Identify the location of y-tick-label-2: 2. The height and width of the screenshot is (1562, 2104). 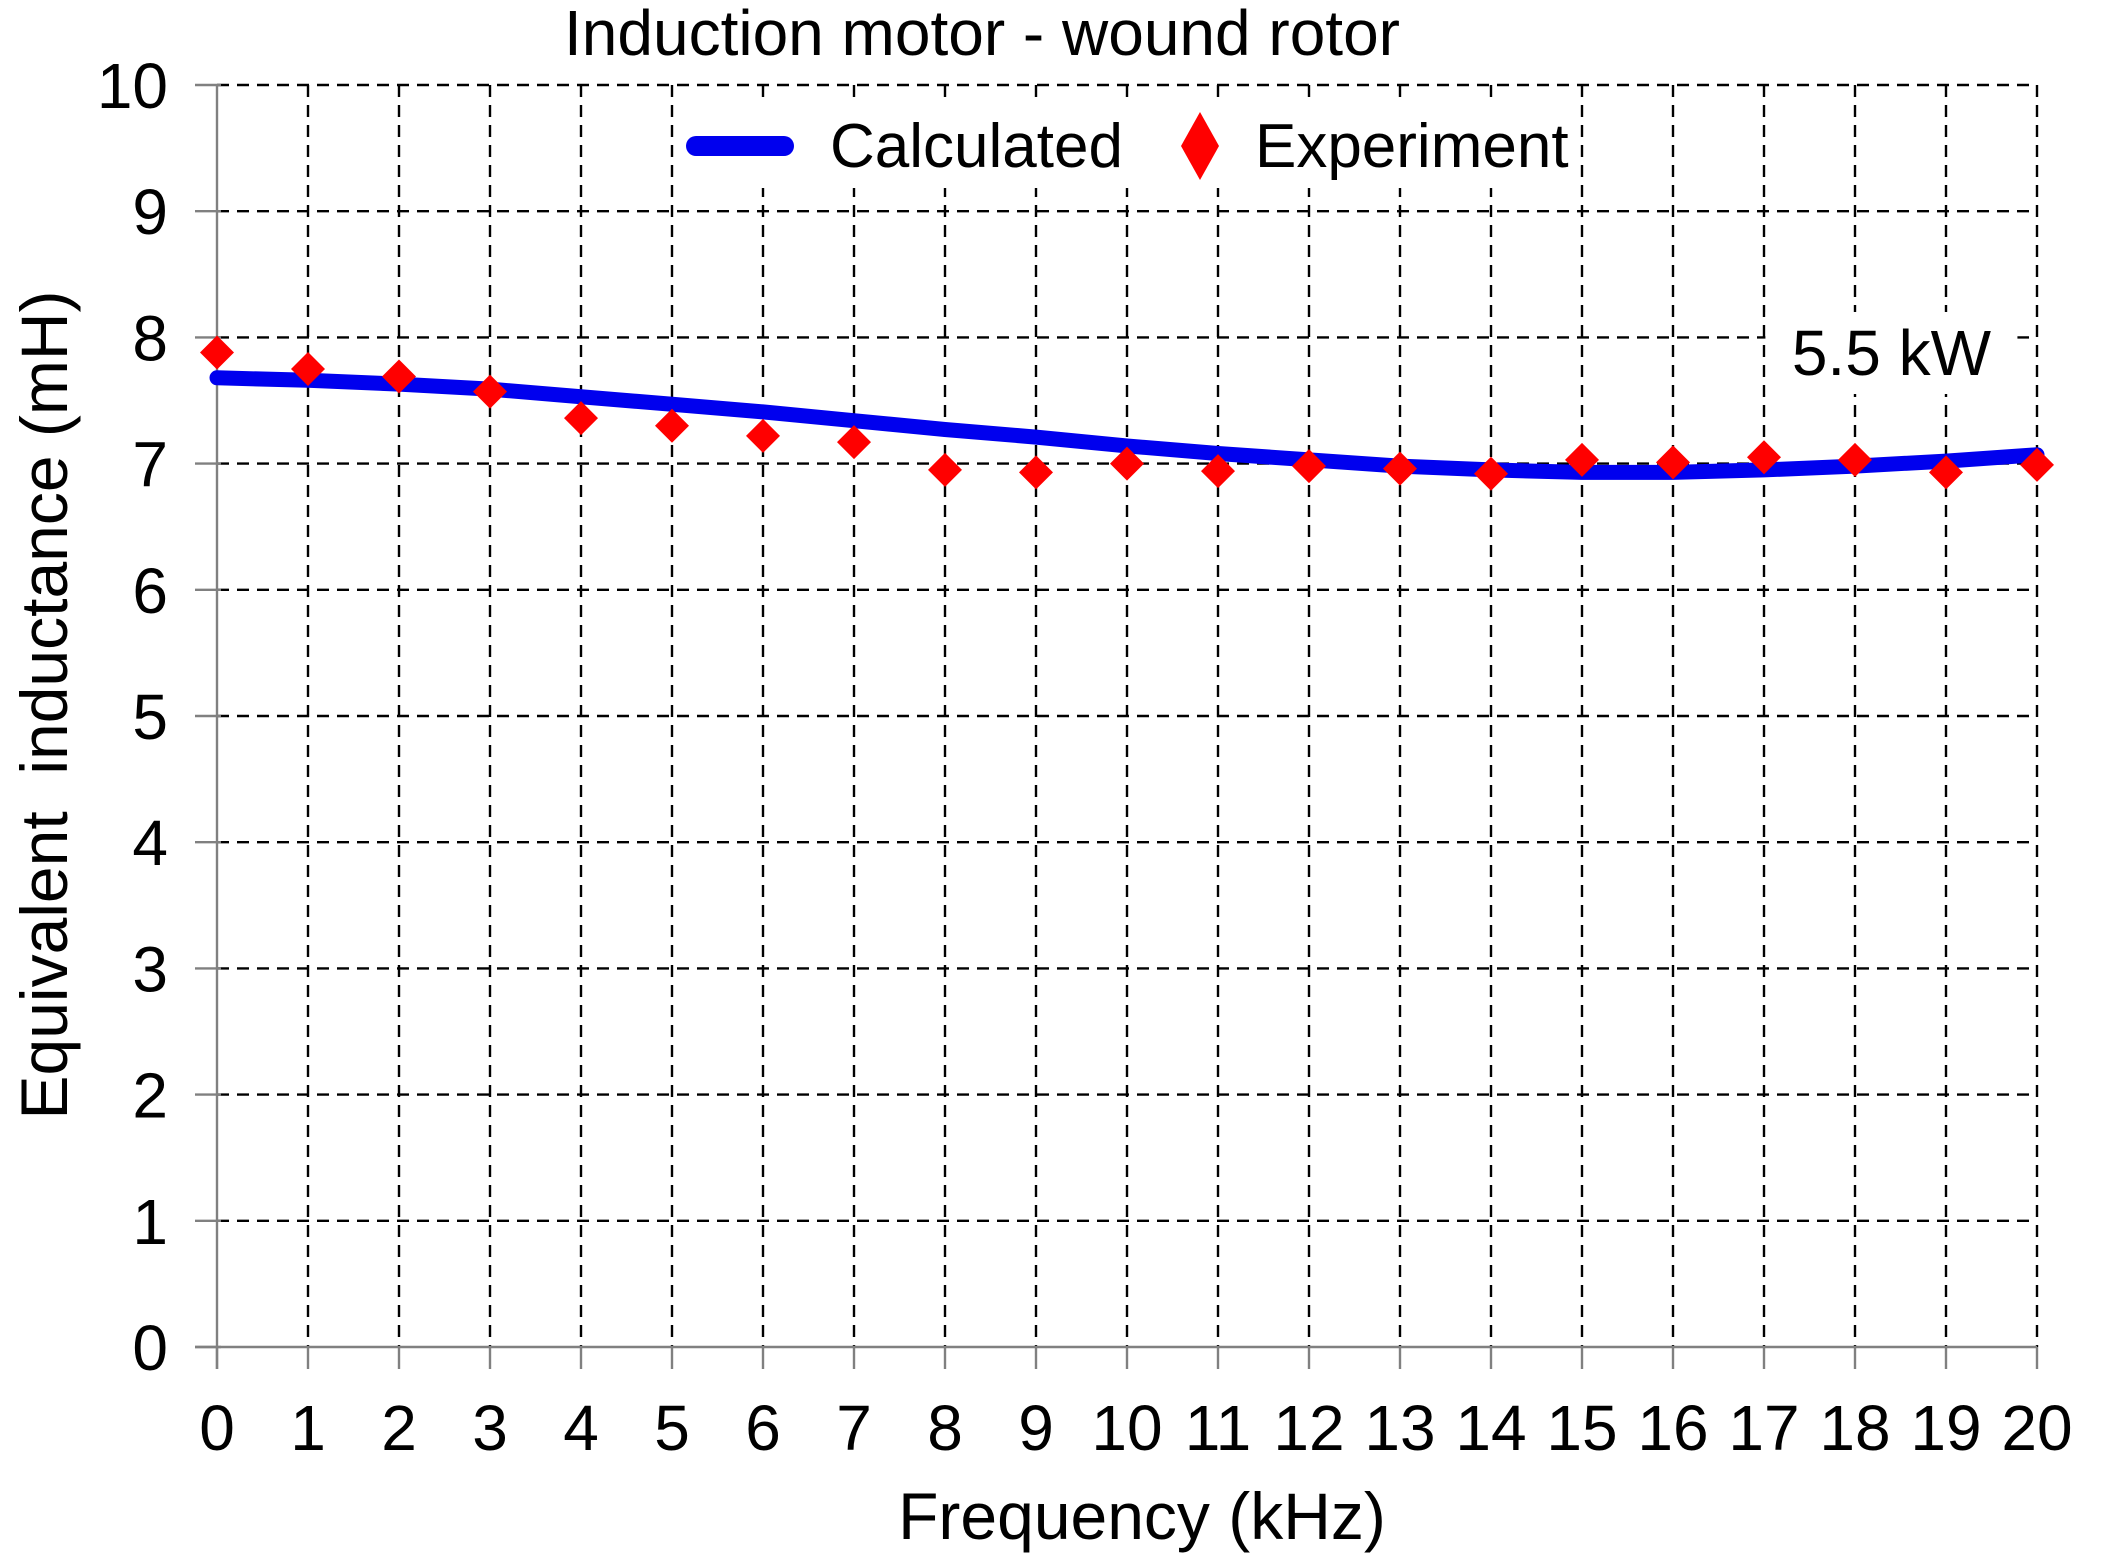
(150, 1096).